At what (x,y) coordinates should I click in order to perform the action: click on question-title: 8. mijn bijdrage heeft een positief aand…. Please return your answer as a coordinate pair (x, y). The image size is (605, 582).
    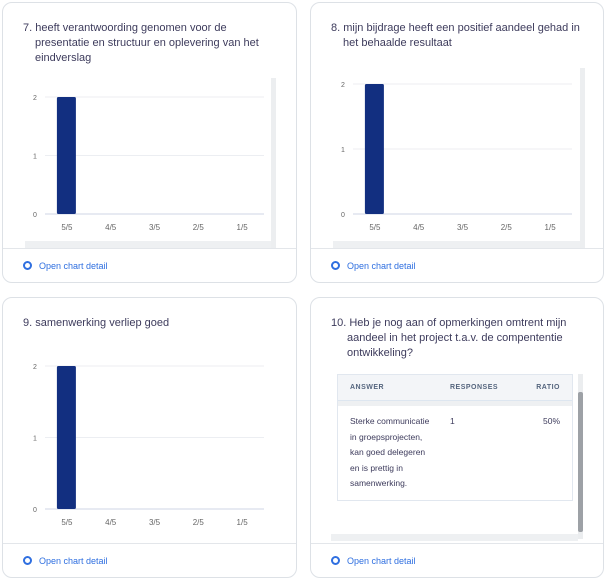
    Looking at the image, I should click on (455, 35).